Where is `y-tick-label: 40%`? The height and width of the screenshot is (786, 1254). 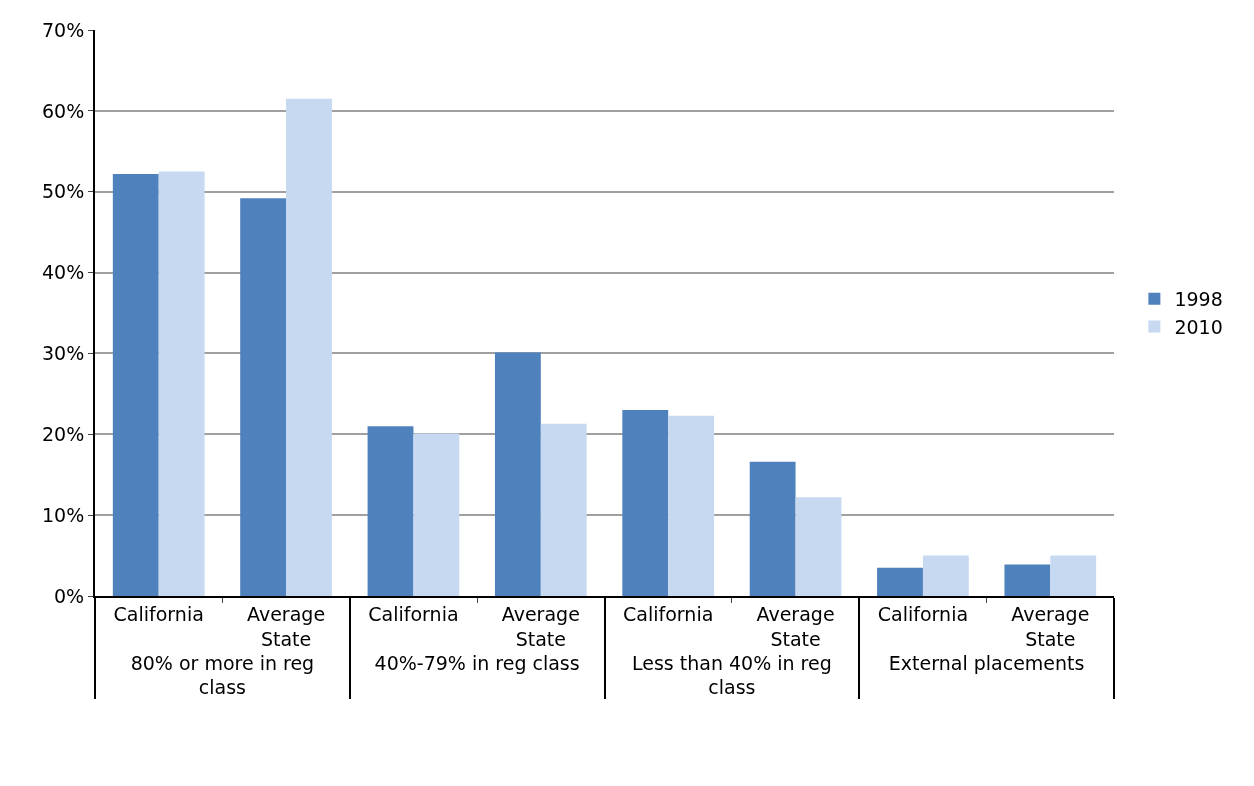
y-tick-label: 40% is located at coordinates (63, 272).